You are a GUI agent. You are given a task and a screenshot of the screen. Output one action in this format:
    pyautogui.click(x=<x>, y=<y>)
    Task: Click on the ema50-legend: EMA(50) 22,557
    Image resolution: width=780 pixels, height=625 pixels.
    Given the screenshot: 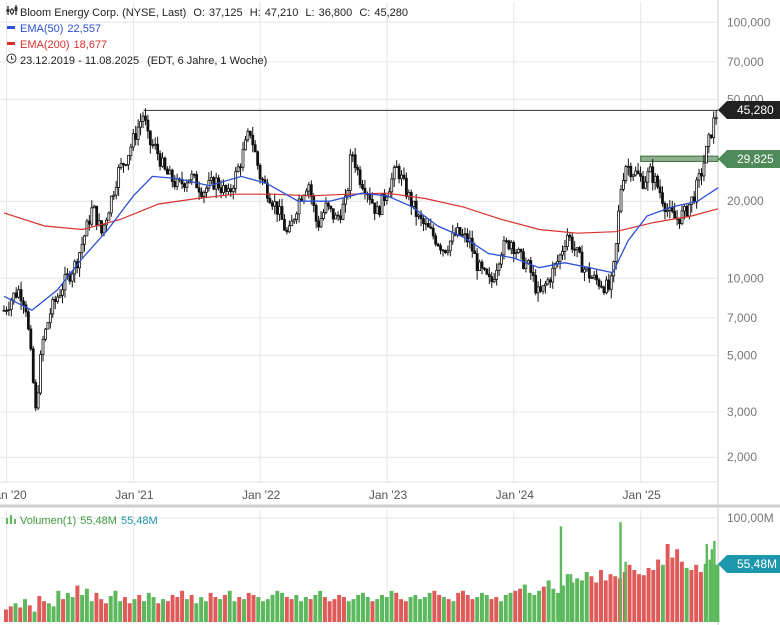 What is the action you would take?
    pyautogui.click(x=55, y=29)
    